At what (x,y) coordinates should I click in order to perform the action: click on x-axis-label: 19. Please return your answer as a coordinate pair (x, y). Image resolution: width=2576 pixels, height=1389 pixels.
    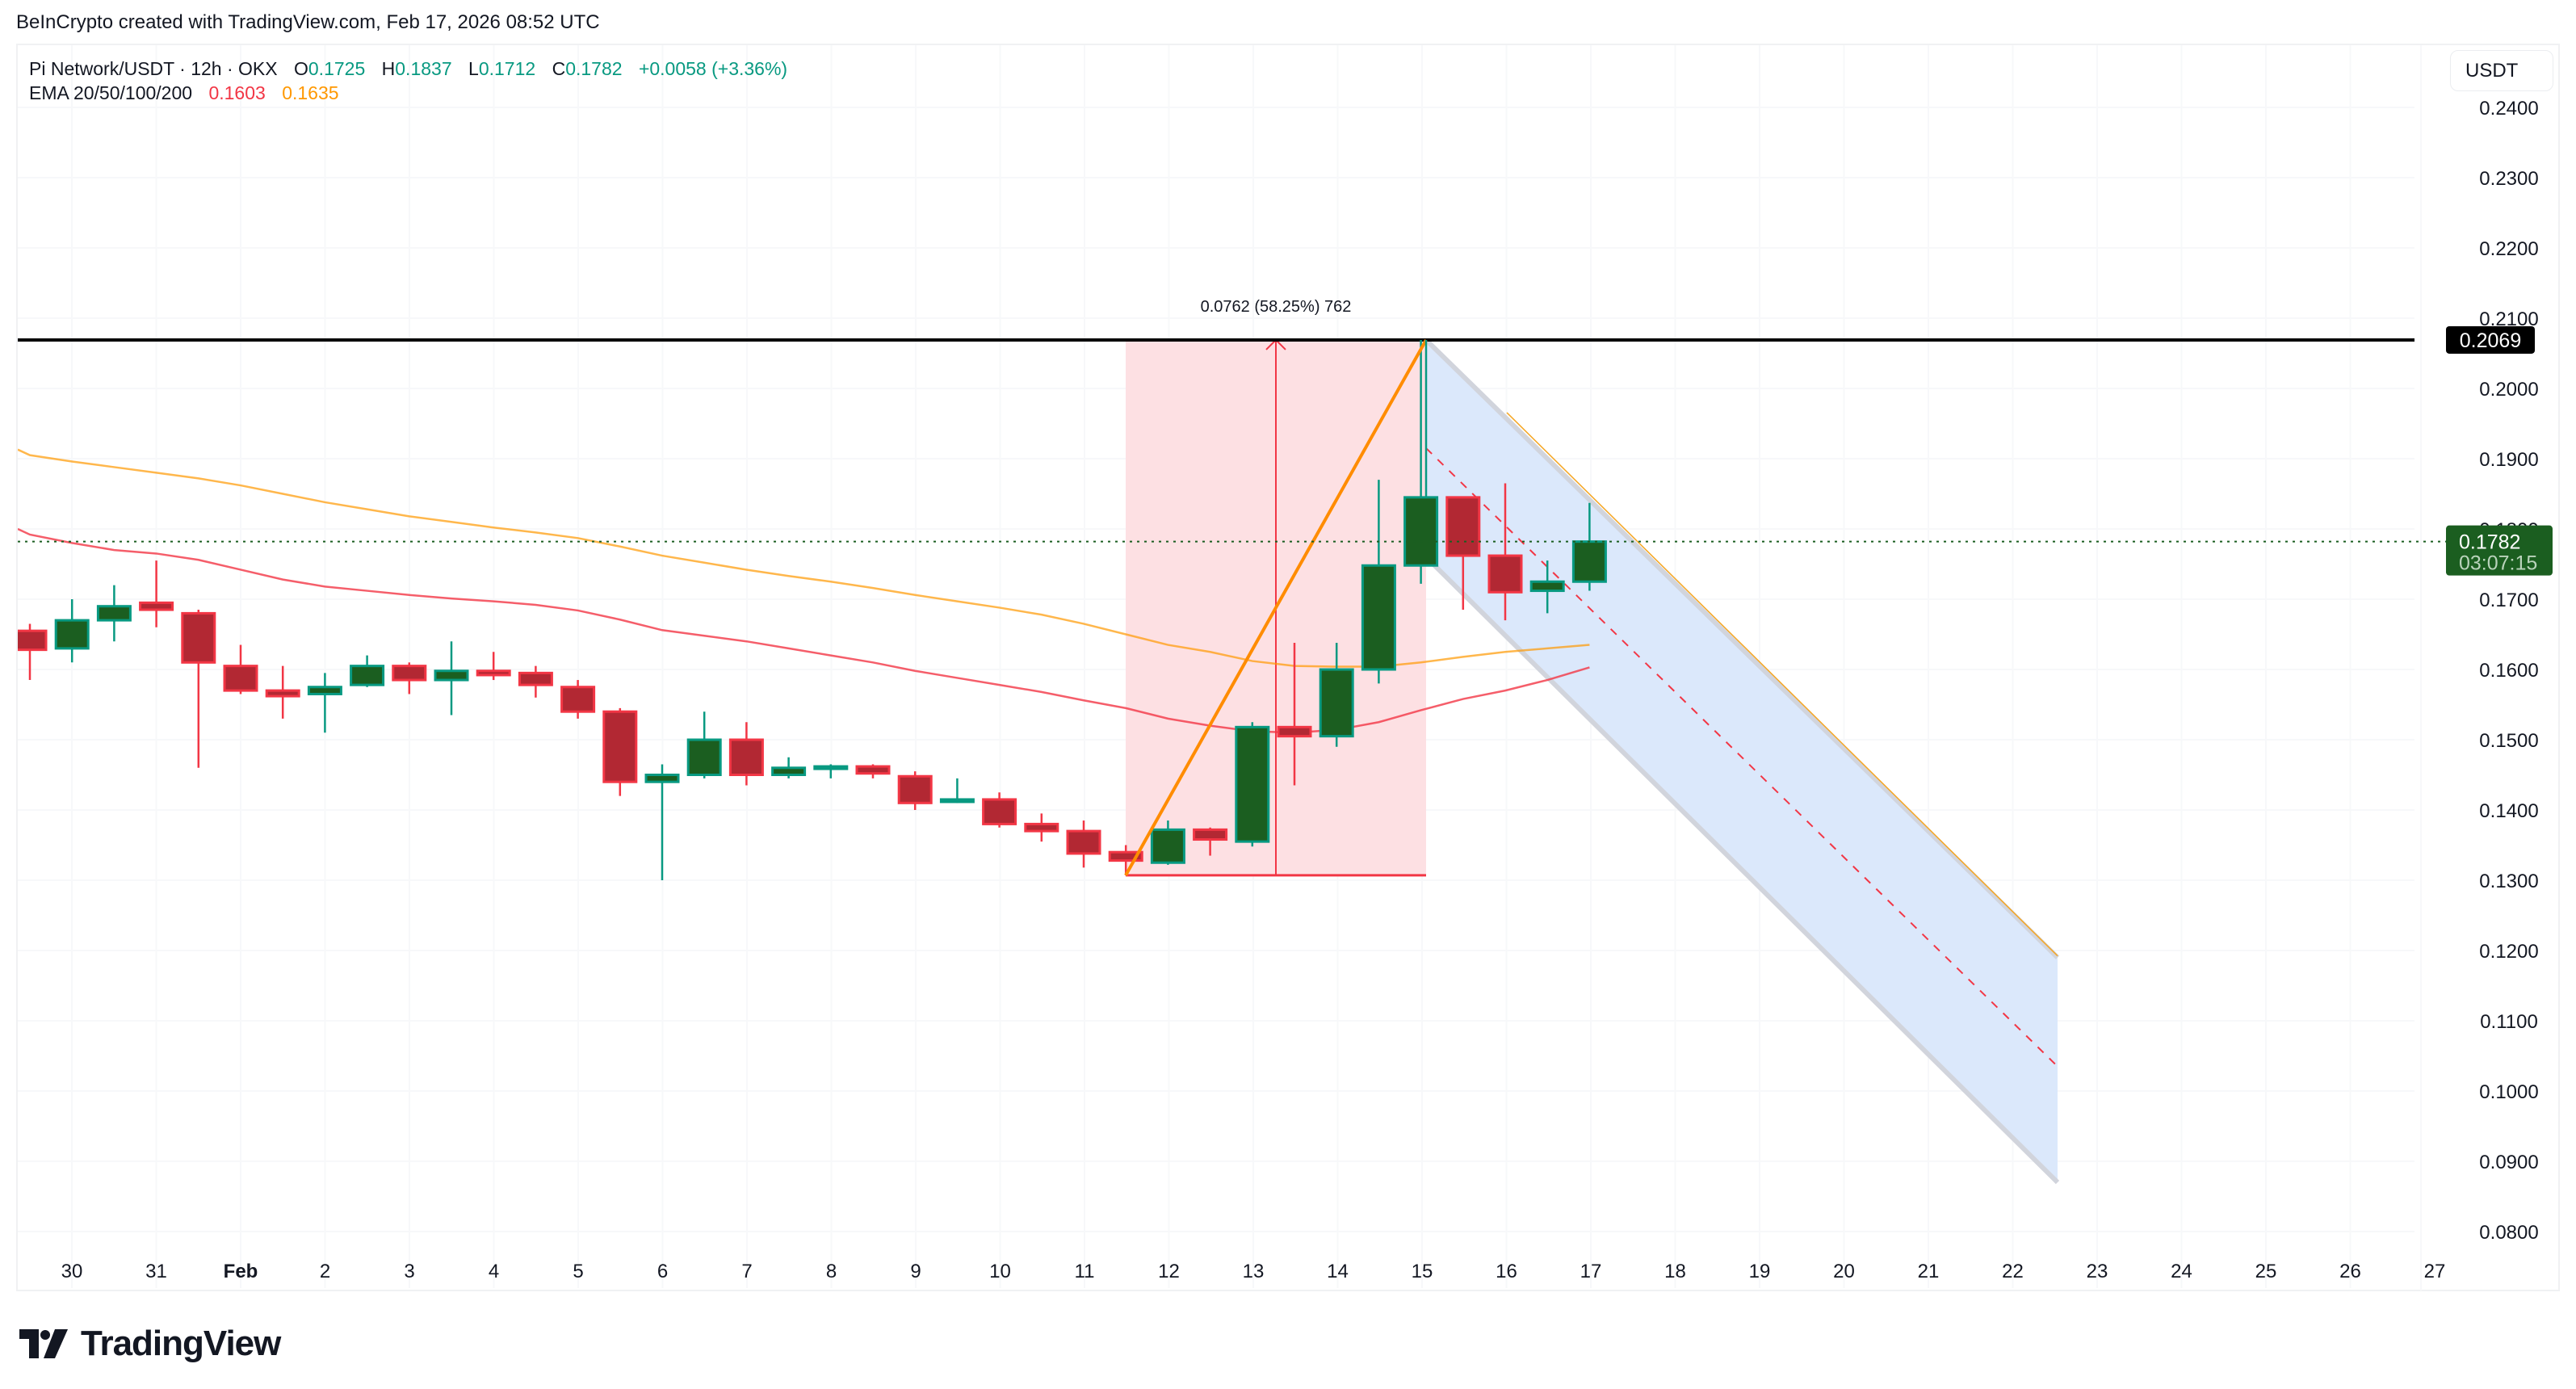
    Looking at the image, I should click on (1760, 1272).